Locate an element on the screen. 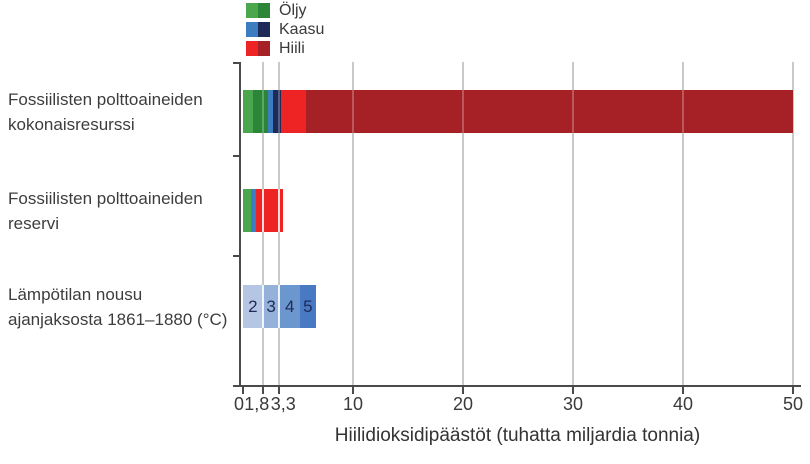 This screenshot has height=464, width=810. legend: Öljy Kaasu Hiili is located at coordinates (285, 29).